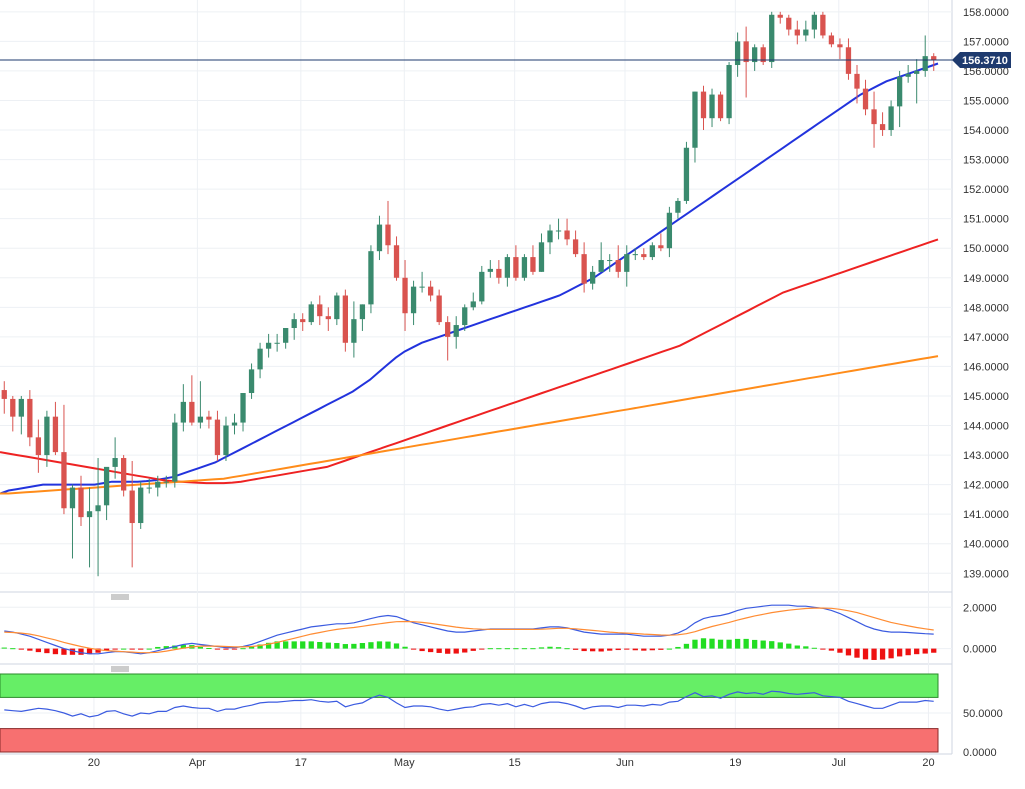 This screenshot has height=789, width=1025. Describe the element at coordinates (120, 597) in the screenshot. I see `macd-resize-handle` at that location.